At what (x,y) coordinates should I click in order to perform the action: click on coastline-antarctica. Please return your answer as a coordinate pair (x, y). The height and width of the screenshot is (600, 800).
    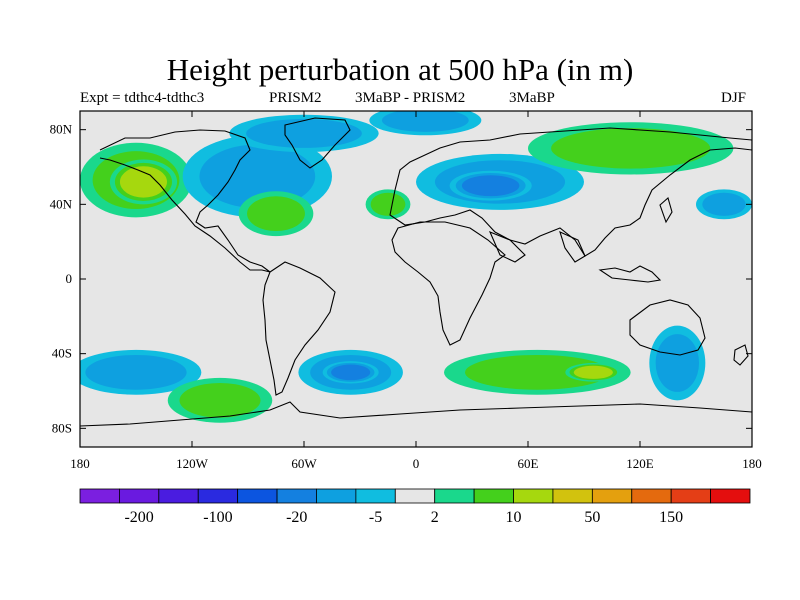
    Looking at the image, I should click on (416, 414).